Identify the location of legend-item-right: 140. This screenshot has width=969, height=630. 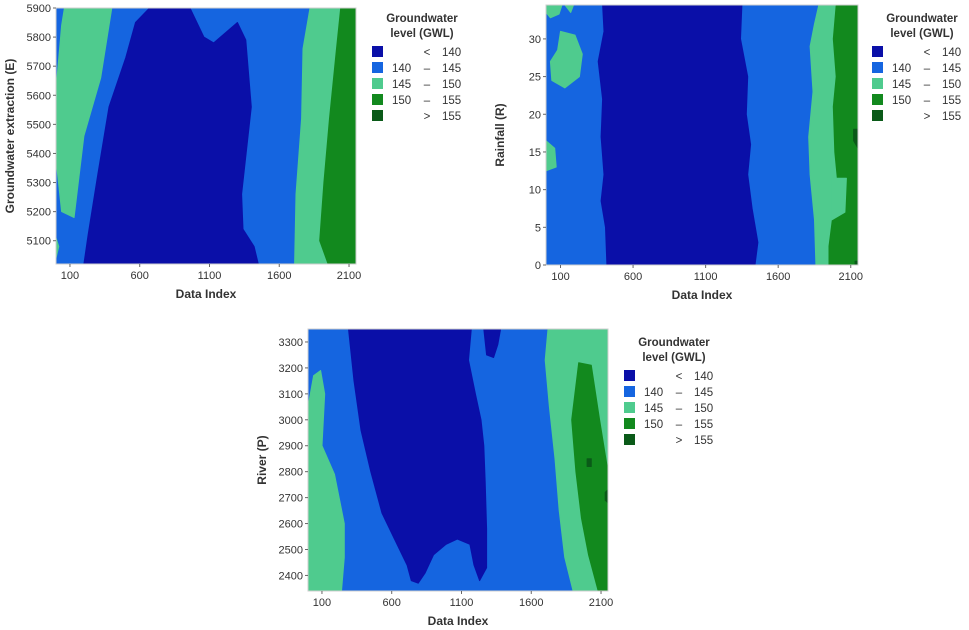
(703, 377).